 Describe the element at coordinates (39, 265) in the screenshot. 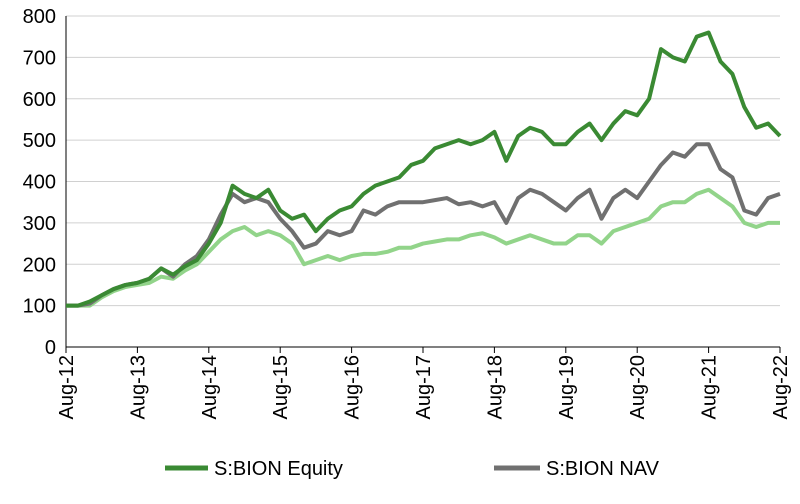

I see `y-tick-label: 200` at that location.